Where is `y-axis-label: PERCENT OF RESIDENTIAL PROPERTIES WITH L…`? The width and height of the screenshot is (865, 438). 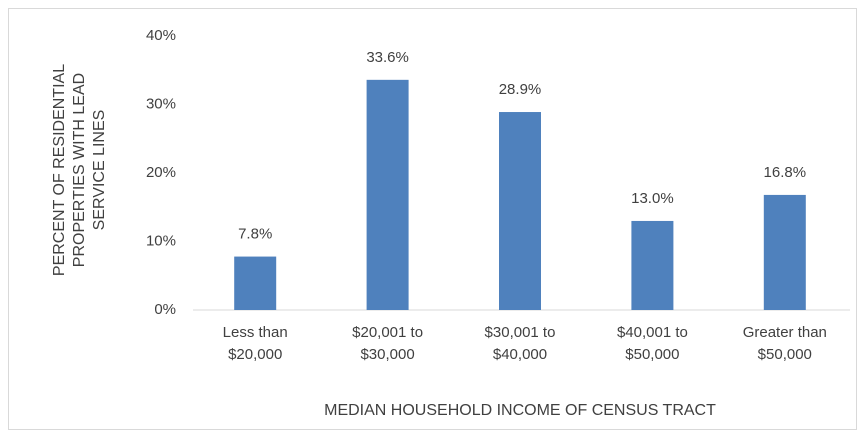
y-axis-label: PERCENT OF RESIDENTIAL PROPERTIES WITH L… is located at coordinates (79, 170).